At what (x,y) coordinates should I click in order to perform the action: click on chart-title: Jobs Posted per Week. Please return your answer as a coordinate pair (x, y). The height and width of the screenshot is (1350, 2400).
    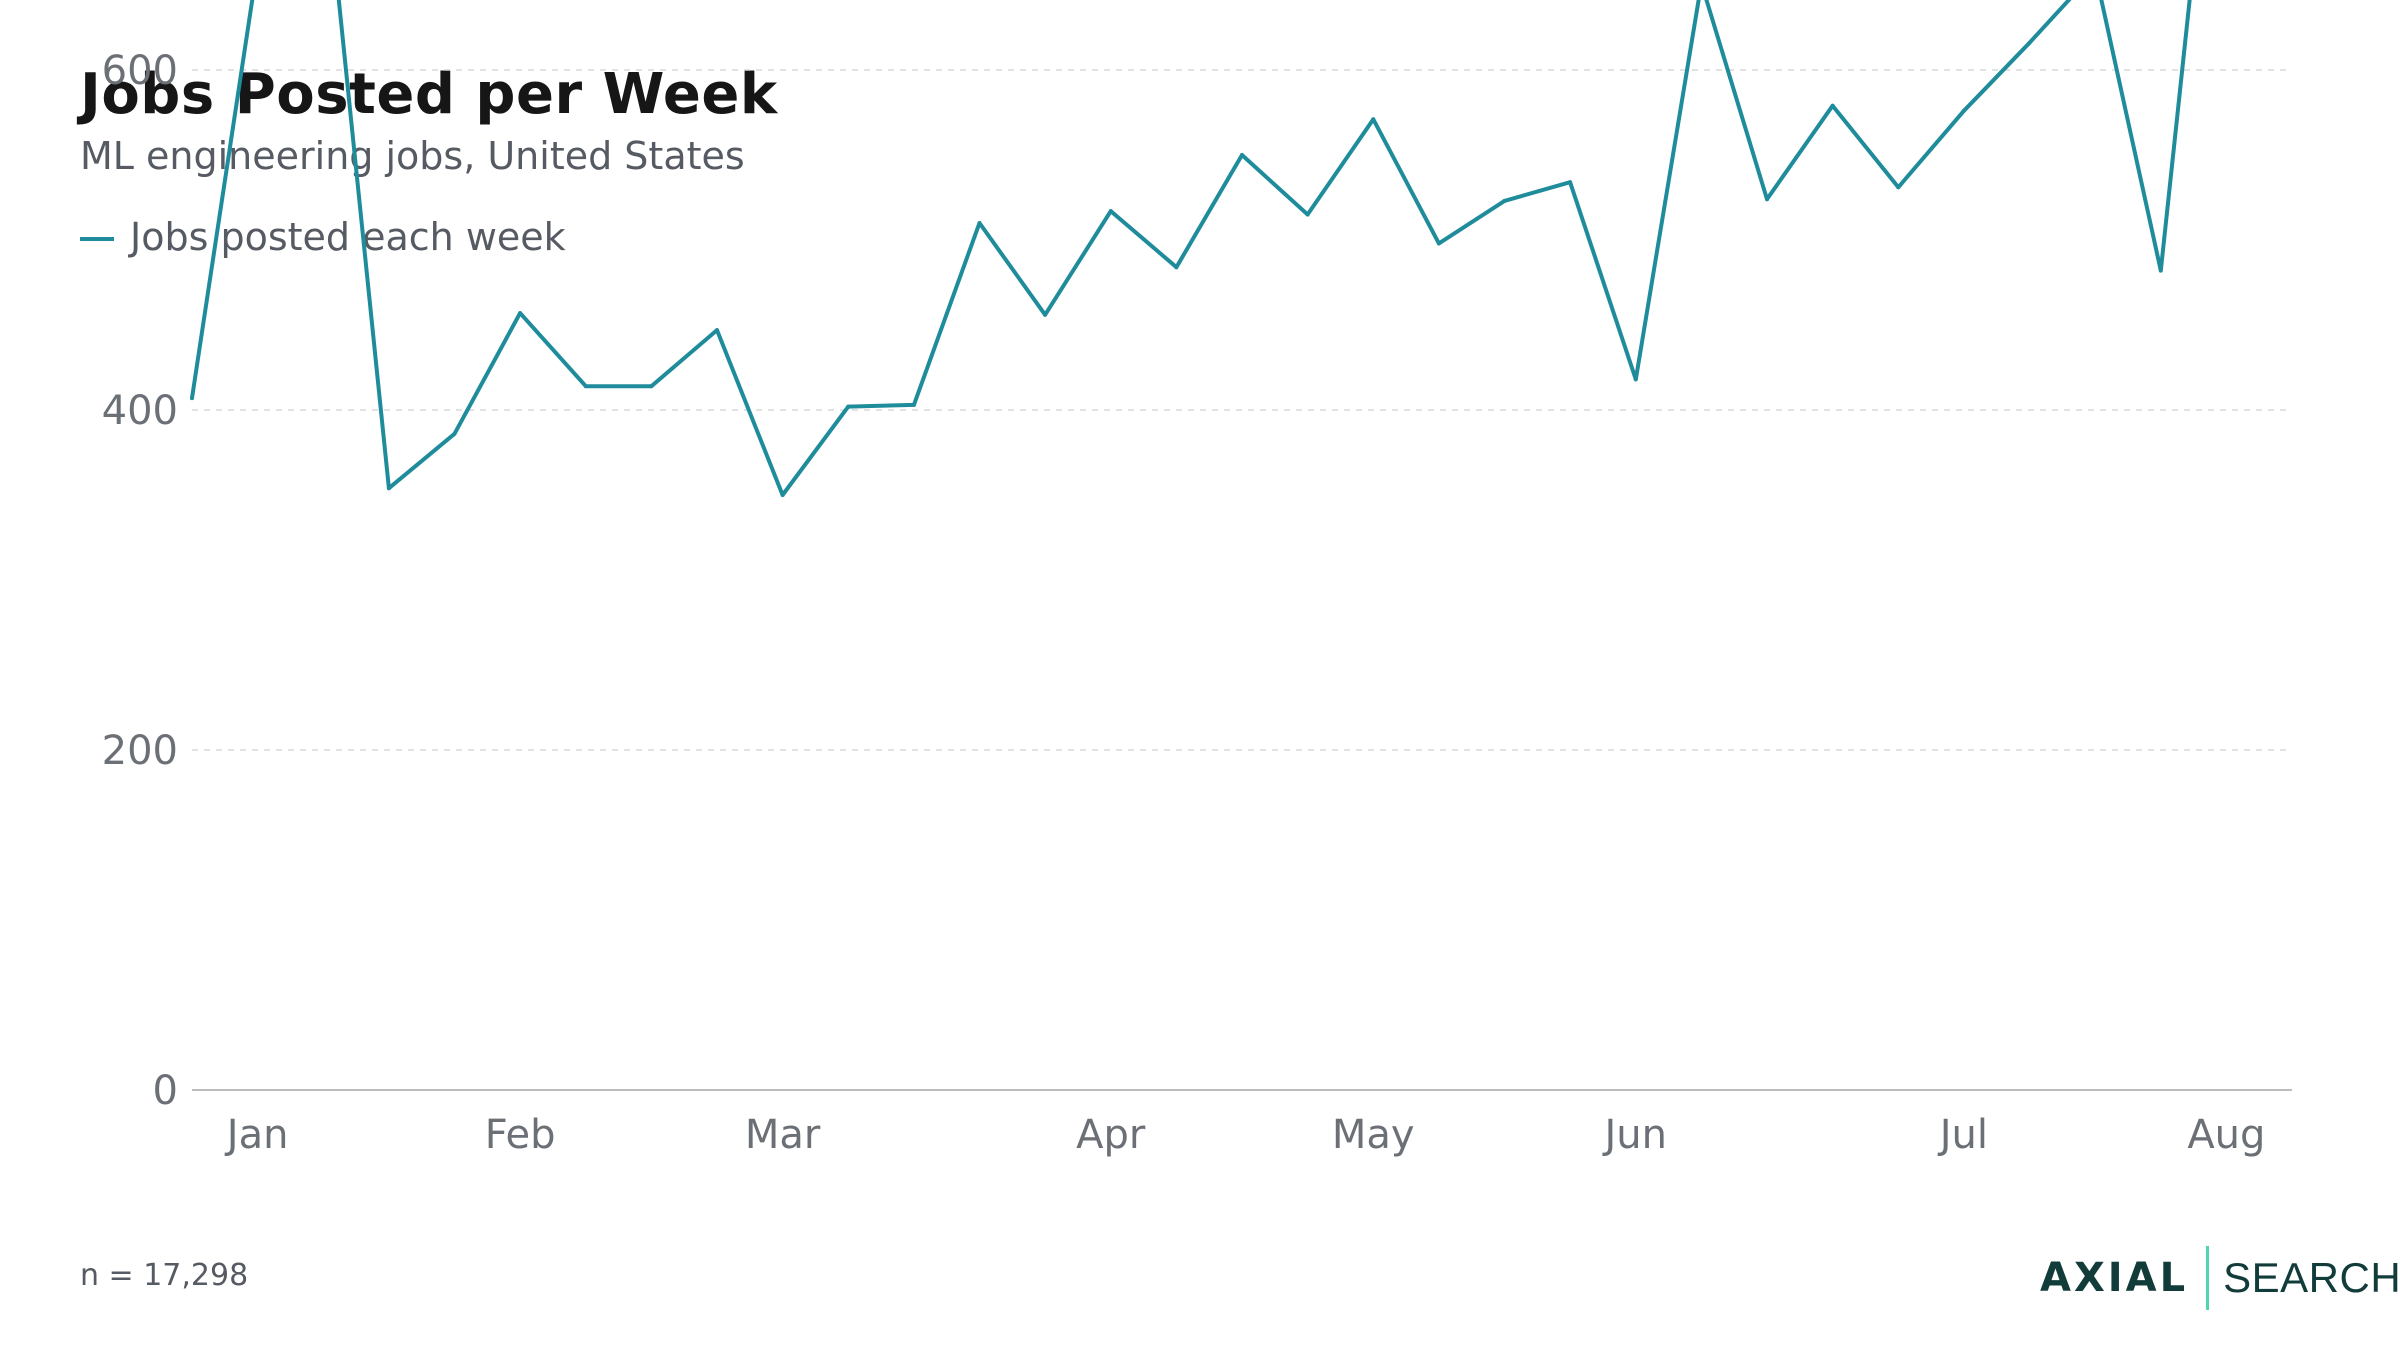
    Looking at the image, I should click on (429, 94).